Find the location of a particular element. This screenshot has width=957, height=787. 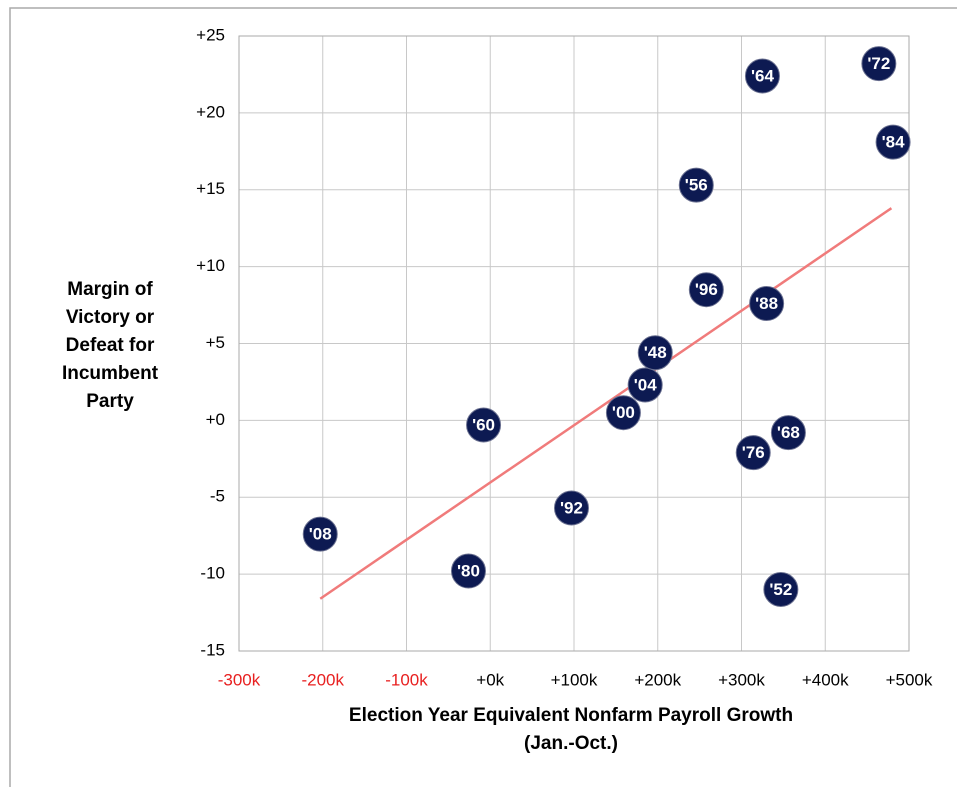

point-label: '08 is located at coordinates (320, 534).